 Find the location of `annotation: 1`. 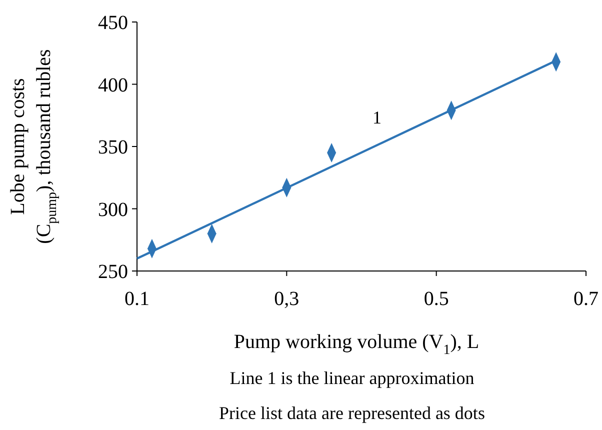

annotation: 1 is located at coordinates (377, 117).